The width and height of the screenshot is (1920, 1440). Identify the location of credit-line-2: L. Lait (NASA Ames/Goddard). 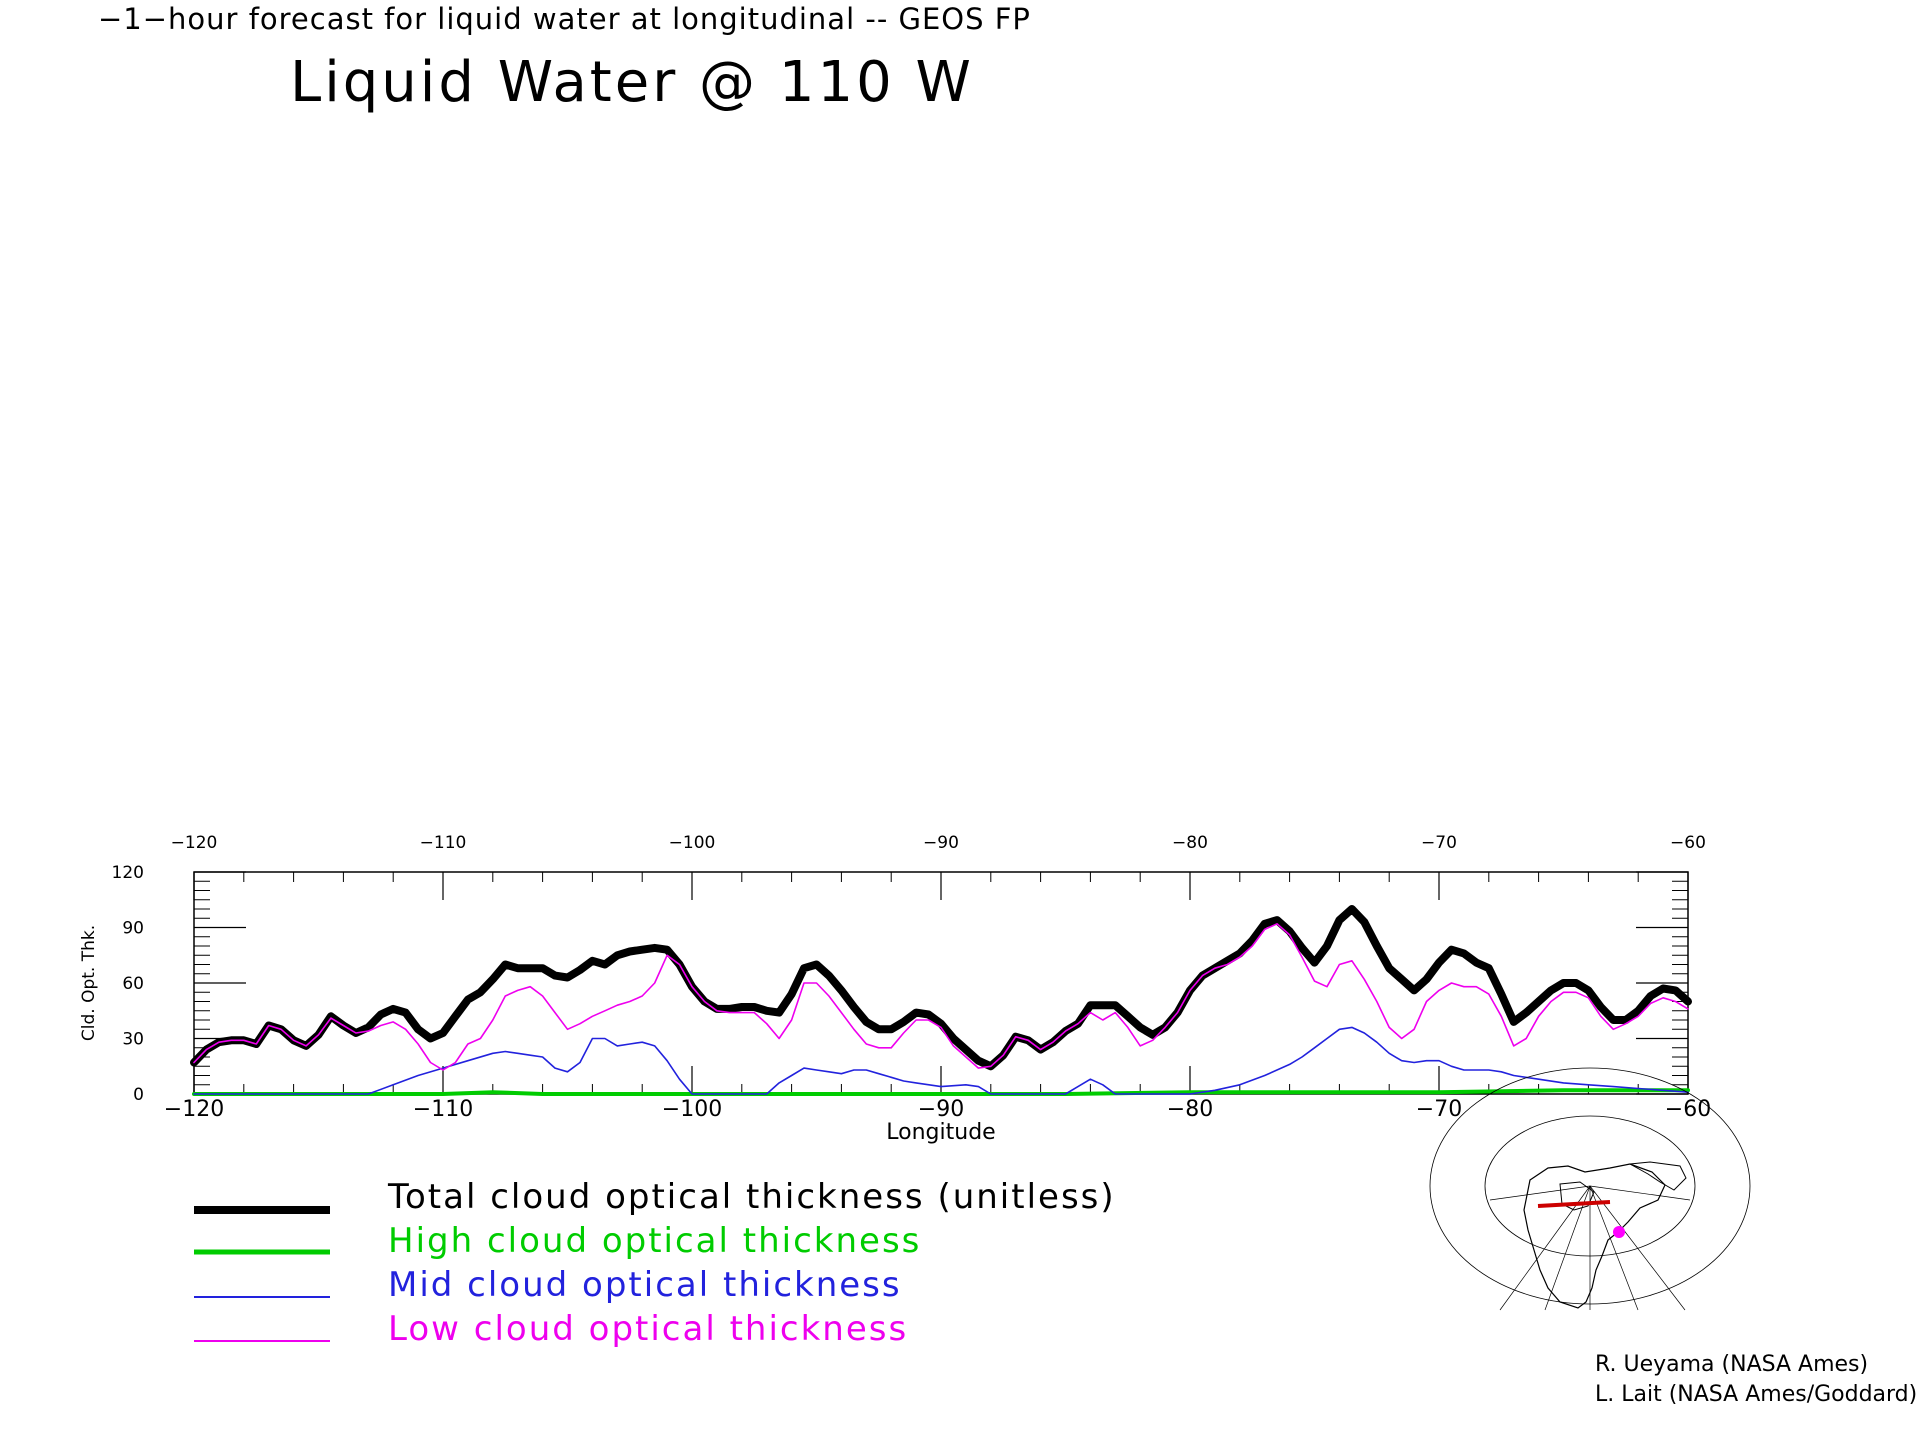
(1756, 1394).